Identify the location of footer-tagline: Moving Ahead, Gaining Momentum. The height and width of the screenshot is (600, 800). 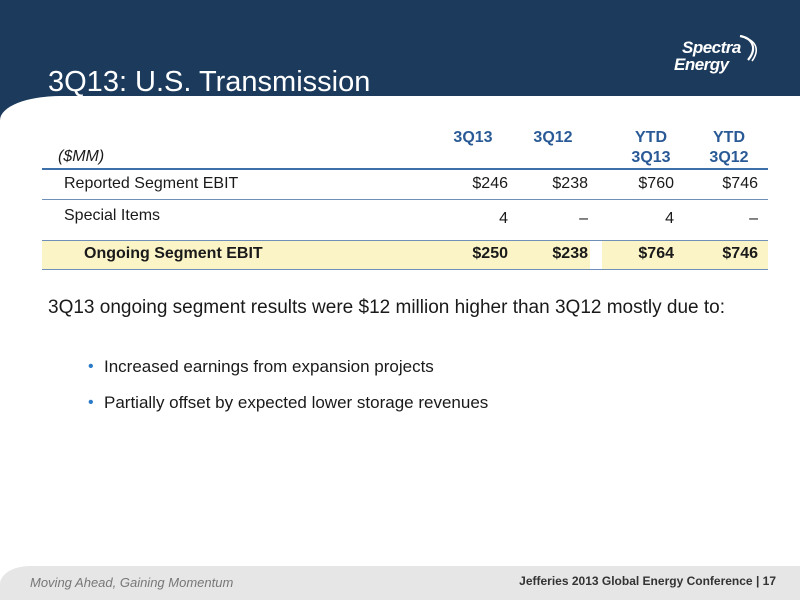
(132, 582).